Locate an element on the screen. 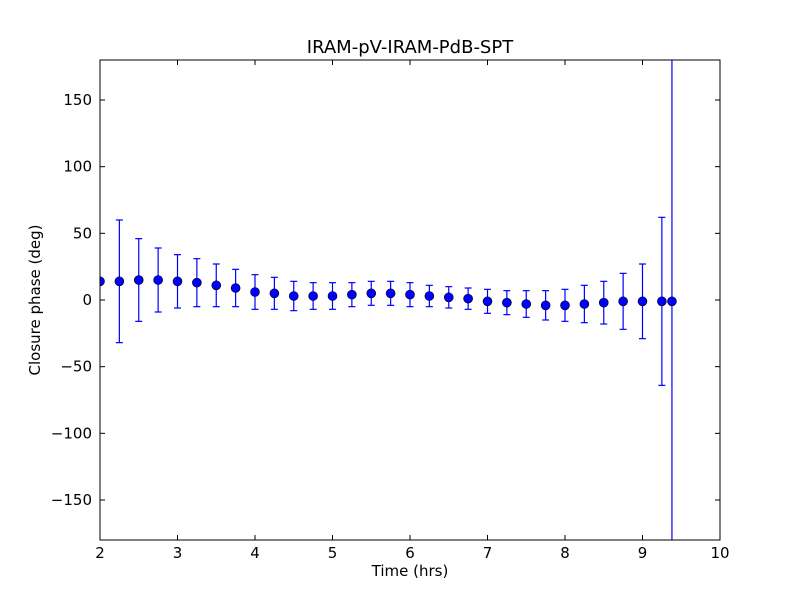  x-axis-label: Time (hrs) is located at coordinates (410, 571).